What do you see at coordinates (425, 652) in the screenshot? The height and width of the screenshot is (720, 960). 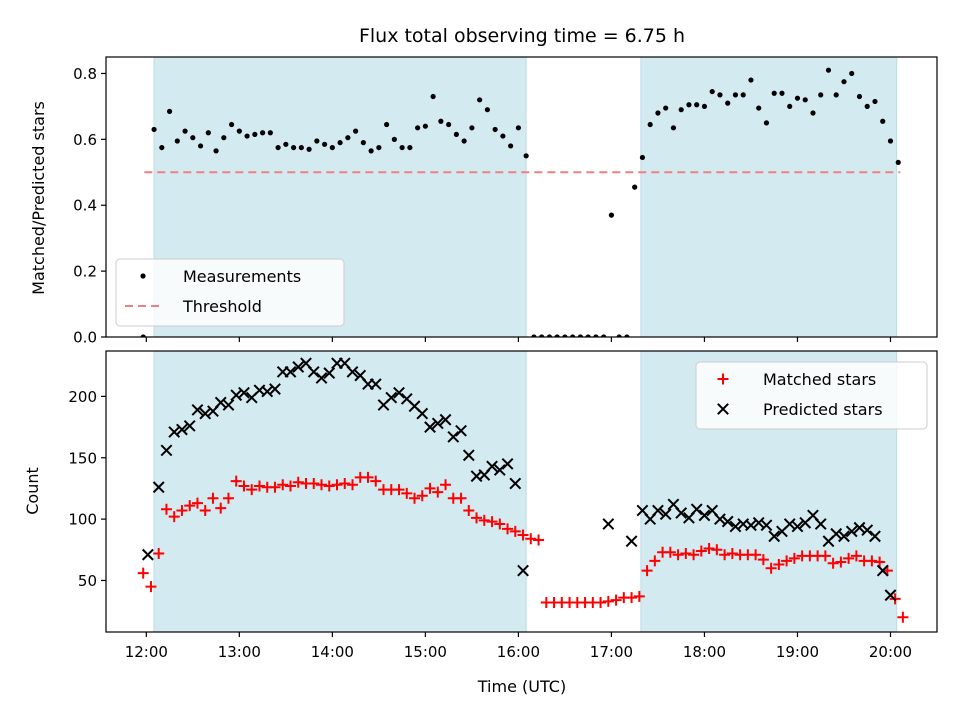 I see `x-tick-label-3: 15:00` at bounding box center [425, 652].